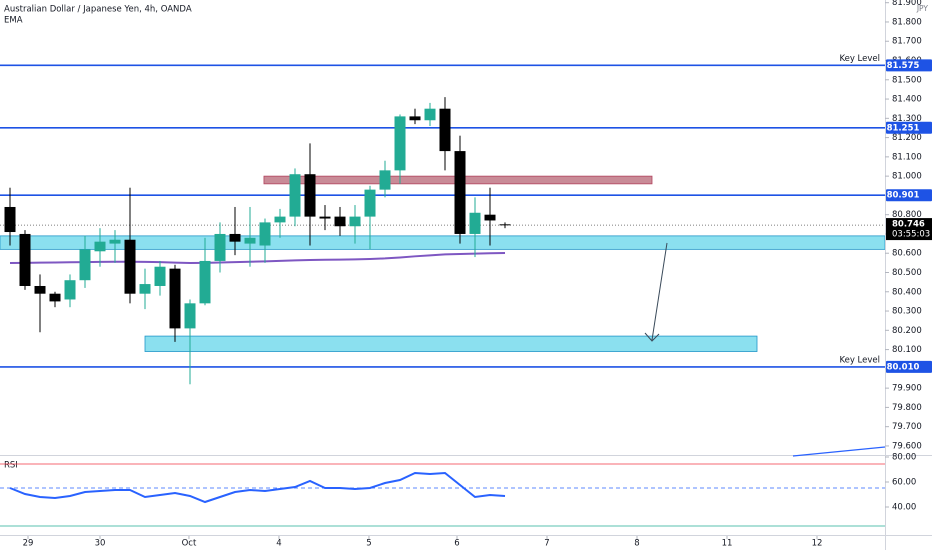  Describe the element at coordinates (278, 544) in the screenshot. I see `x-tick-label: 4` at that location.